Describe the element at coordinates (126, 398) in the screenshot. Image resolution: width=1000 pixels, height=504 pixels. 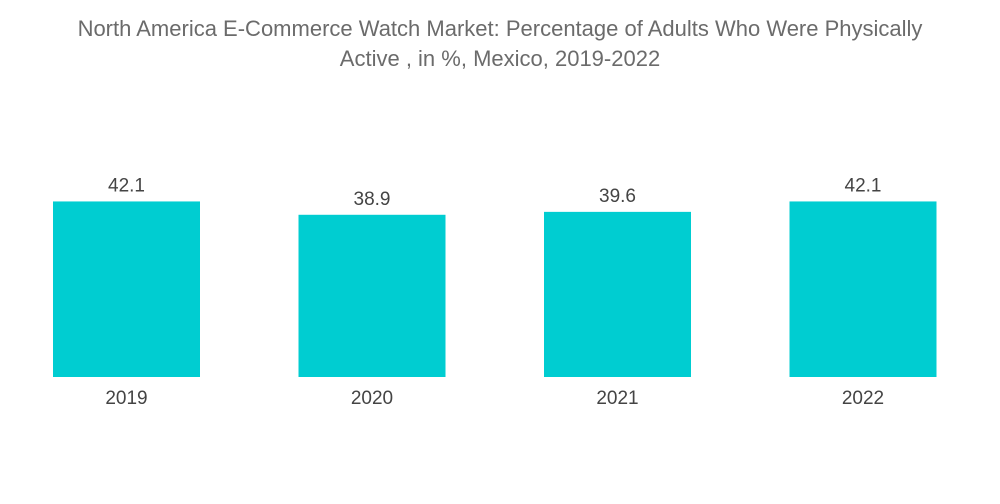
I see `x-tick-label-2019: 2019` at that location.